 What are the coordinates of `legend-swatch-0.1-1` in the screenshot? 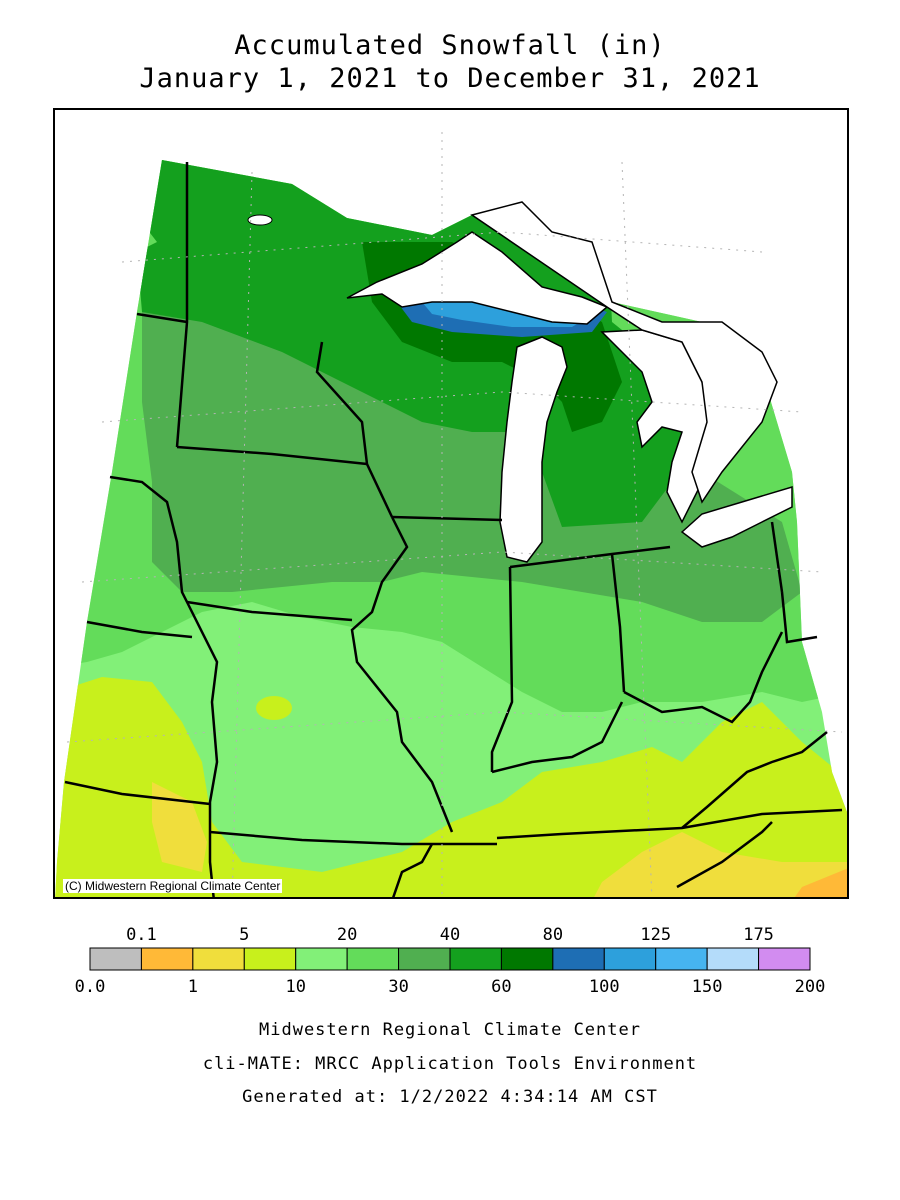 It's located at (167, 959).